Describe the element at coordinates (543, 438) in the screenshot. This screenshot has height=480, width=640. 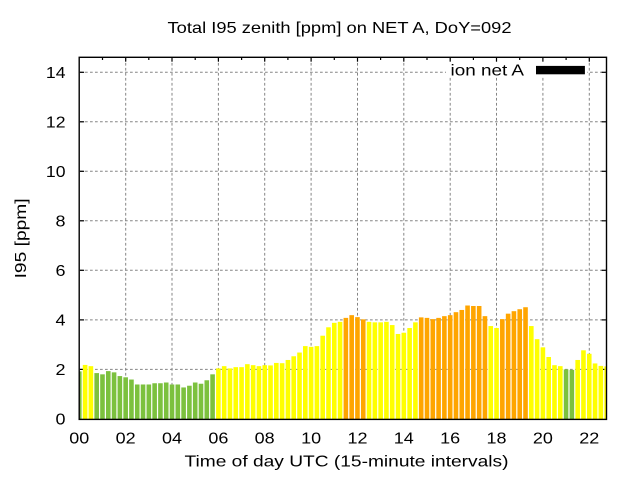
I see `svg-text: 20` at that location.